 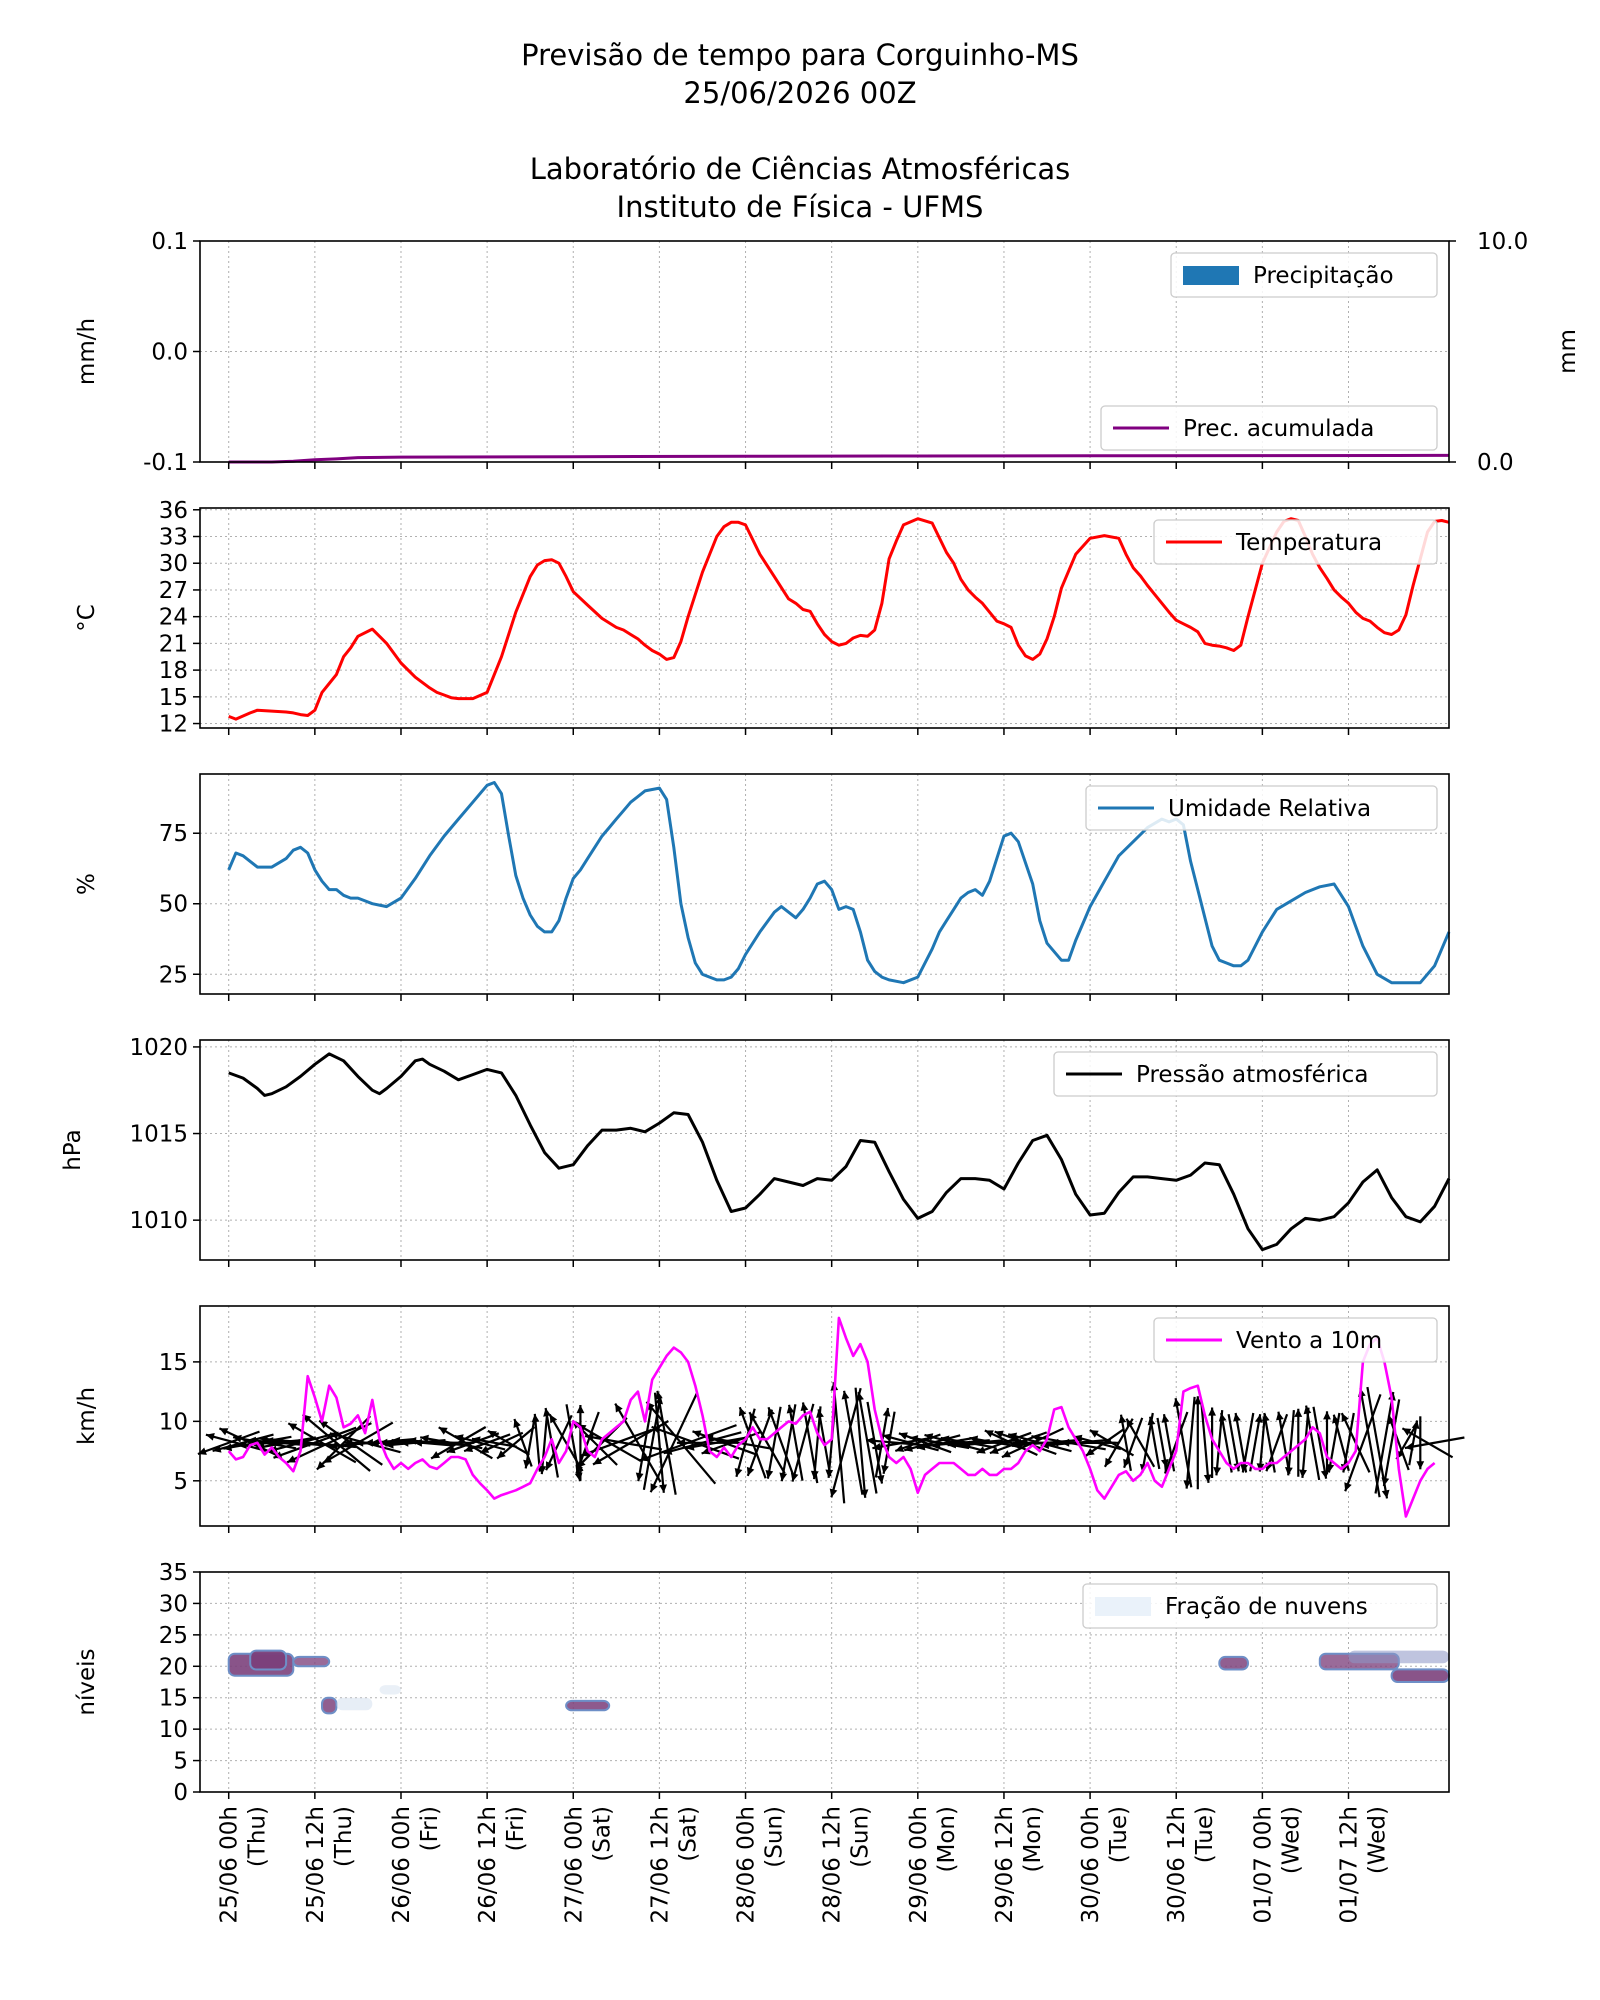 What do you see at coordinates (173, 1363) in the screenshot?
I see `y-tick-label: 15` at bounding box center [173, 1363].